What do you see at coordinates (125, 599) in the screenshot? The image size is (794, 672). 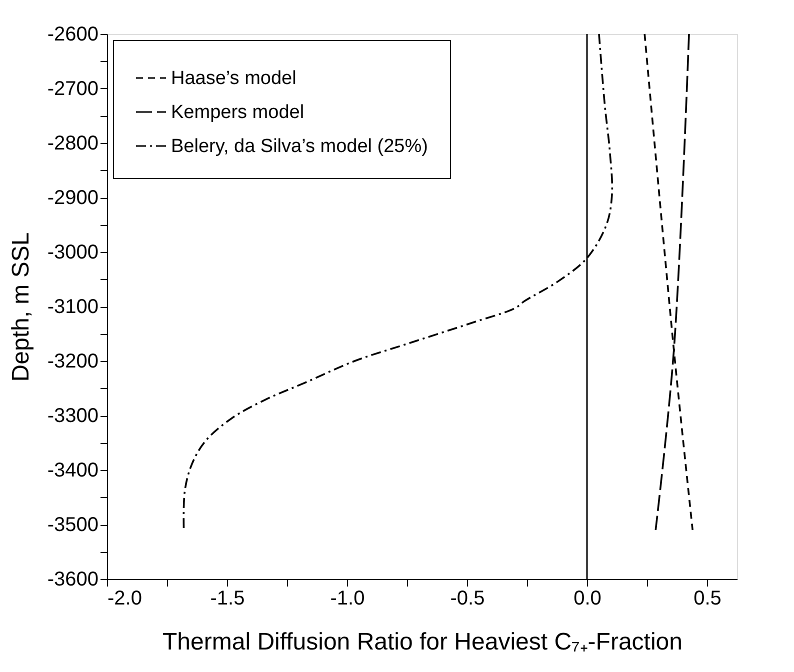 I see `x-tick-label: -2.0` at bounding box center [125, 599].